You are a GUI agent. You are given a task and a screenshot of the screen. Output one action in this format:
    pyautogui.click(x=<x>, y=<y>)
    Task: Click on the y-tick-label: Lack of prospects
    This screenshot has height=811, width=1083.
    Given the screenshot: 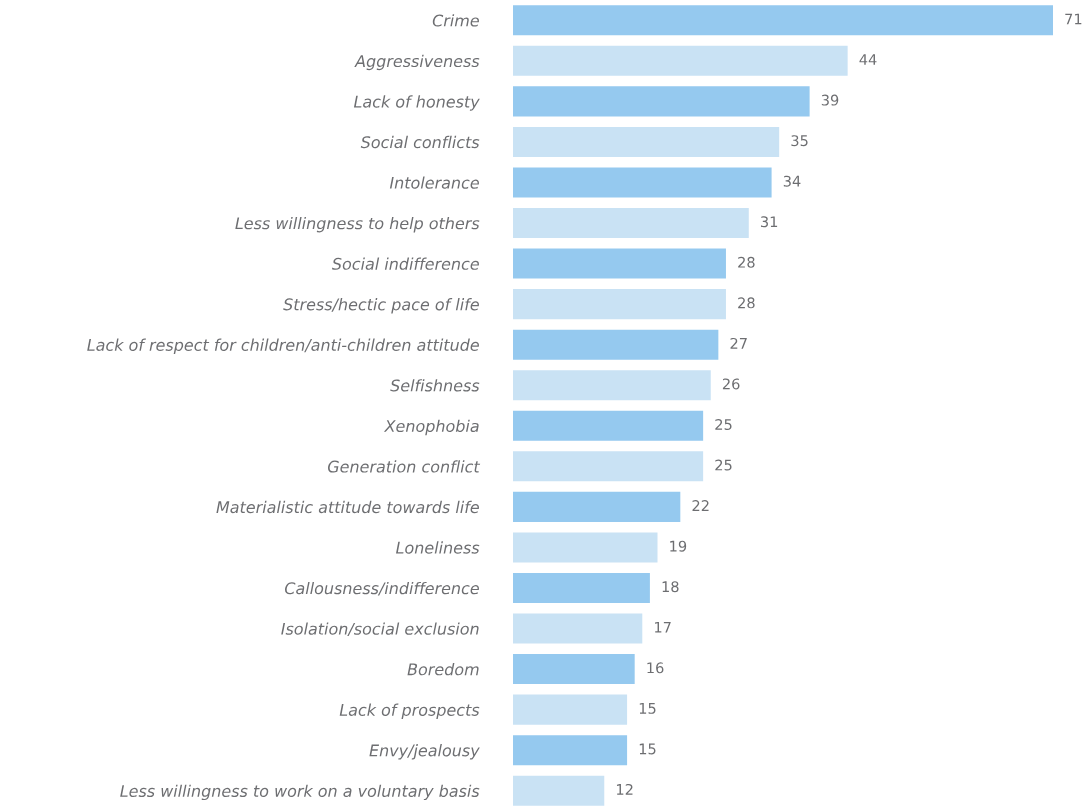 What is the action you would take?
    pyautogui.click(x=409, y=711)
    